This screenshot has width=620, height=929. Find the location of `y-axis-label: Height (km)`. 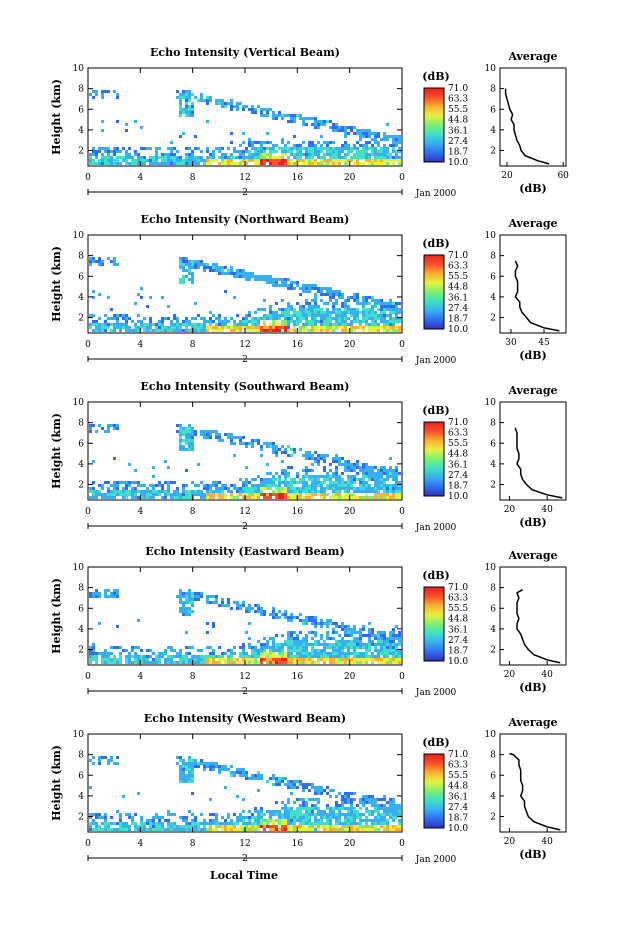

y-axis-label: Height (km) is located at coordinates (56, 117).